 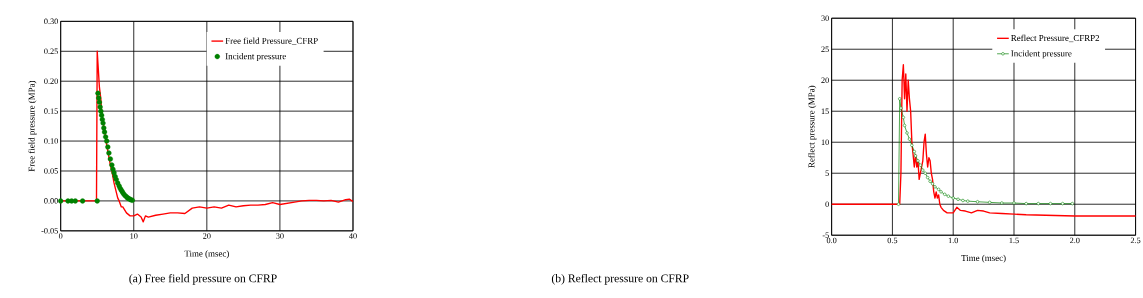 I want to click on y-tick-label: 0.00, so click(x=51, y=200).